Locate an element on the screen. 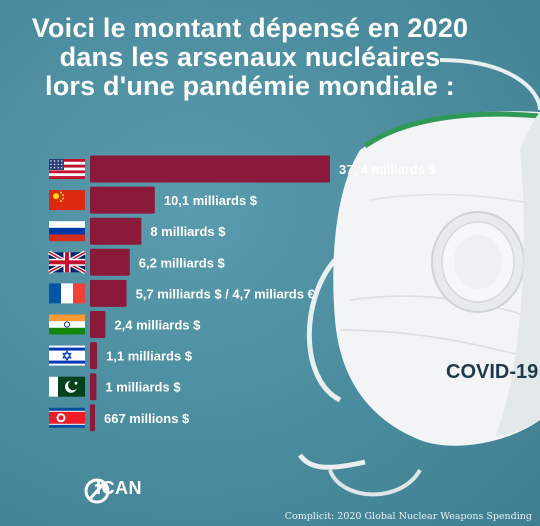 The image size is (540, 526). mask-strap-bottom is located at coordinates (331, 461).